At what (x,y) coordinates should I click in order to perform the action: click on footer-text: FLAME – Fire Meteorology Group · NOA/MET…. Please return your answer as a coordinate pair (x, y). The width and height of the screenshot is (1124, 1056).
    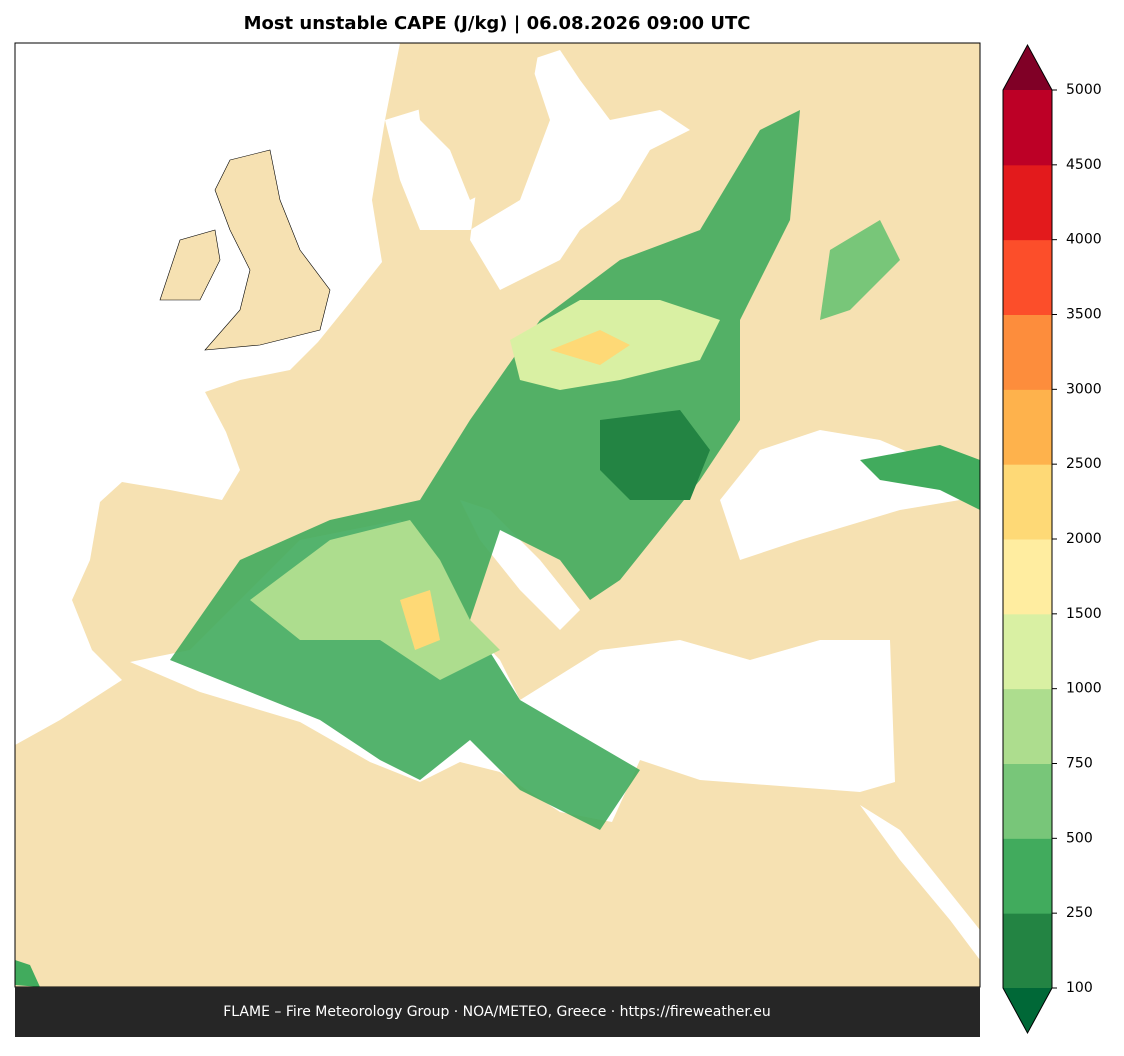
    Looking at the image, I should click on (497, 1012).